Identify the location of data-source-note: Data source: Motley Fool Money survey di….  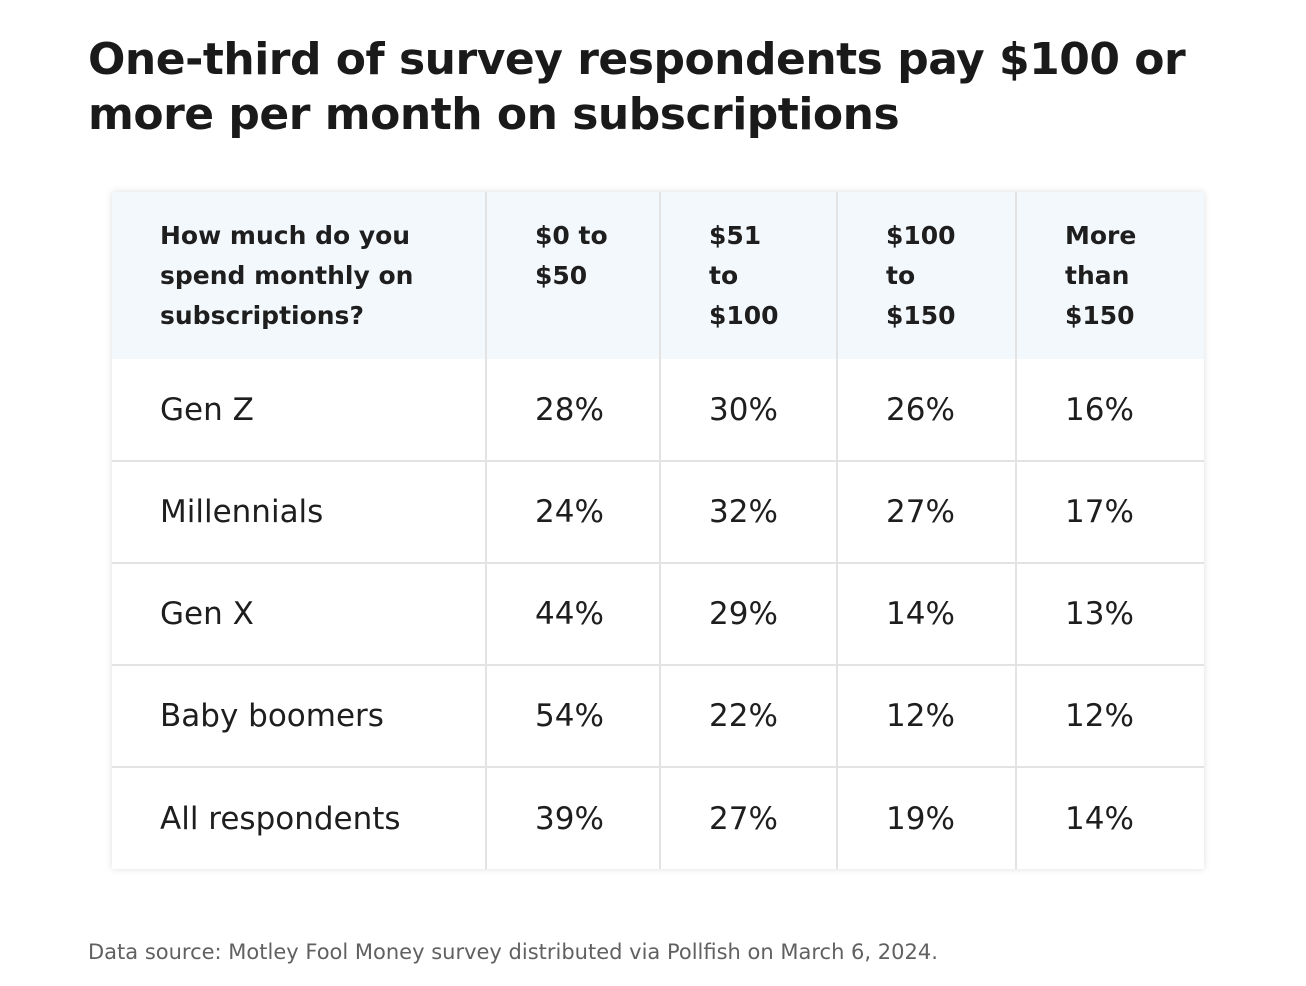
(513, 952).